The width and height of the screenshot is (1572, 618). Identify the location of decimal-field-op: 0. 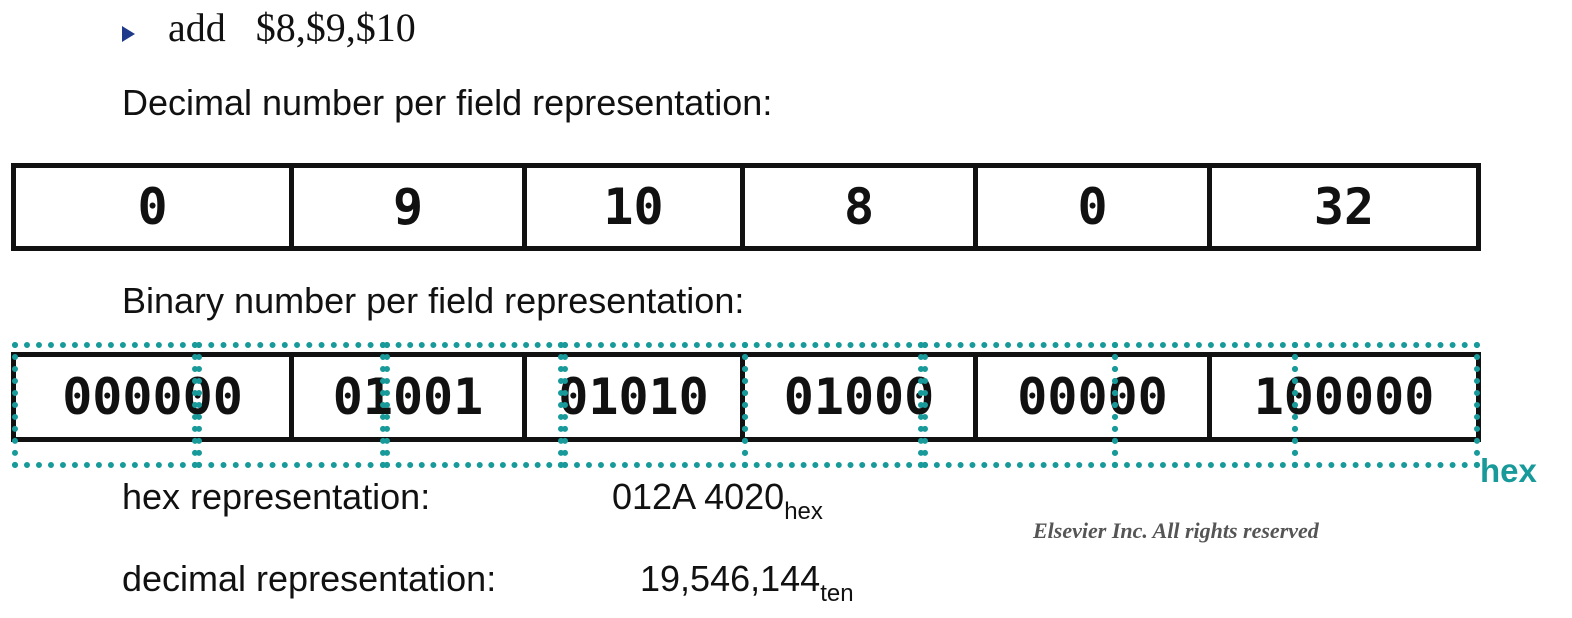
(155, 207).